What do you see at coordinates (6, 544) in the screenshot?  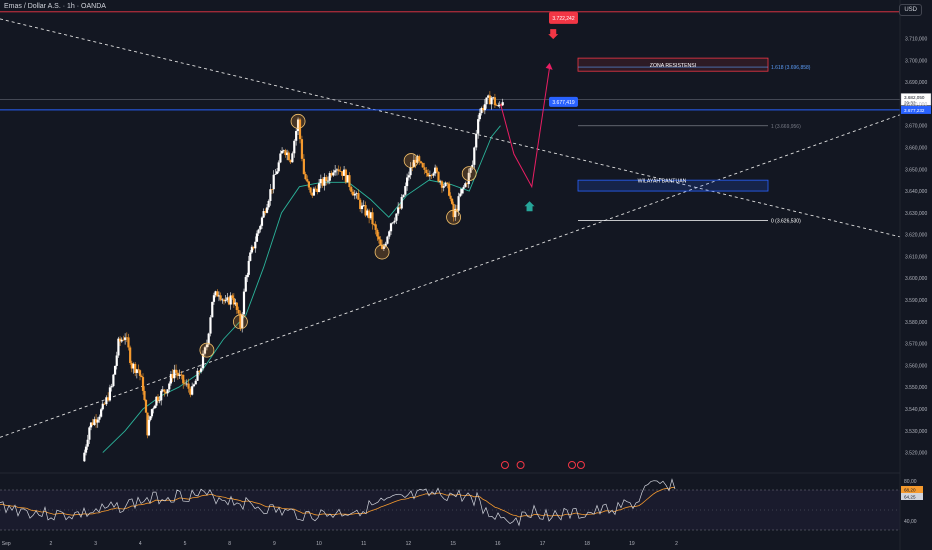 I see `x-tick-label: Sep` at bounding box center [6, 544].